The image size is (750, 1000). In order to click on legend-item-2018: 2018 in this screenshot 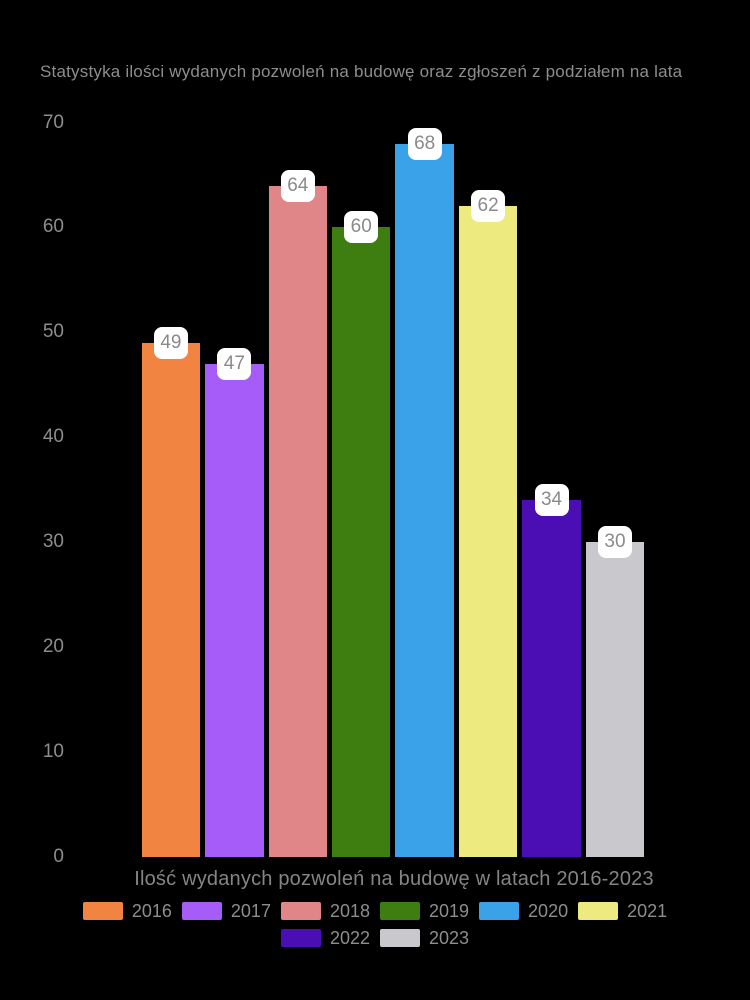, I will do `click(325, 910)`.